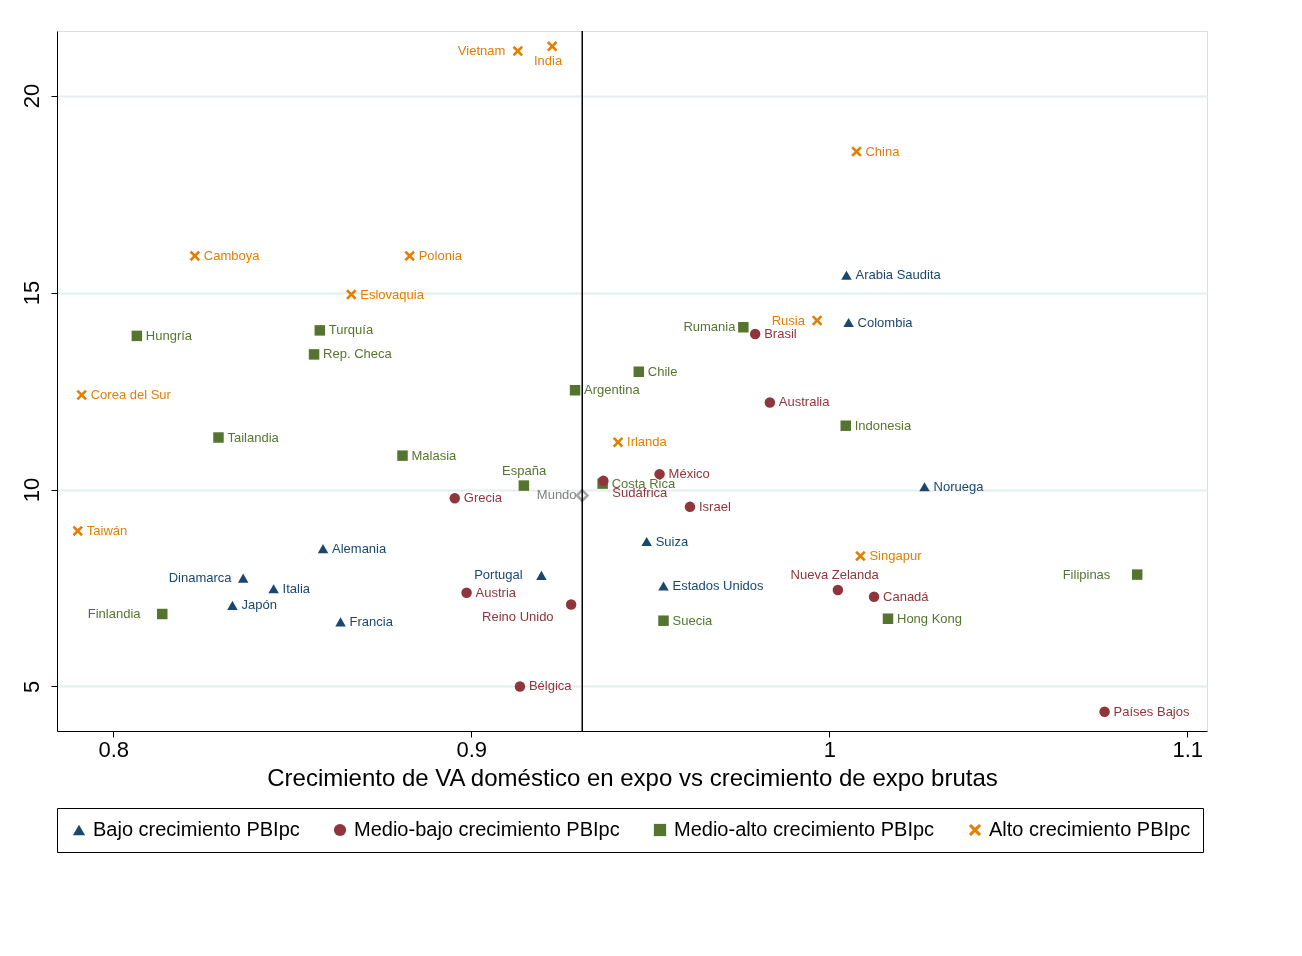 This screenshot has width=1302, height=956. Describe the element at coordinates (359, 548) in the screenshot. I see `annotation: Alemania` at that location.